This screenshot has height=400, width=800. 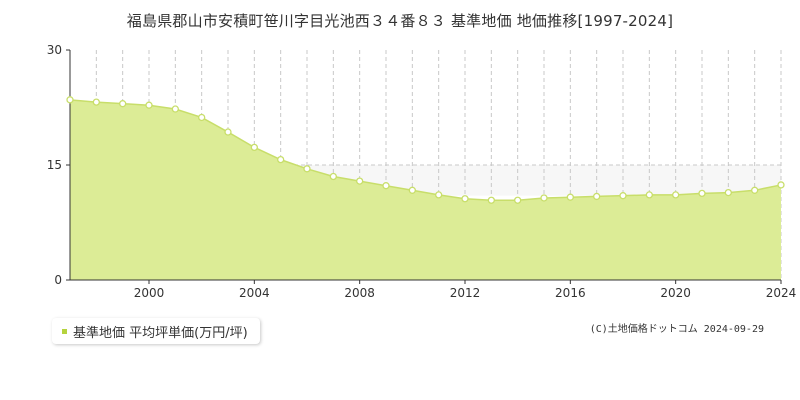 I want to click on y-tick-label: 15, so click(x=54, y=165).